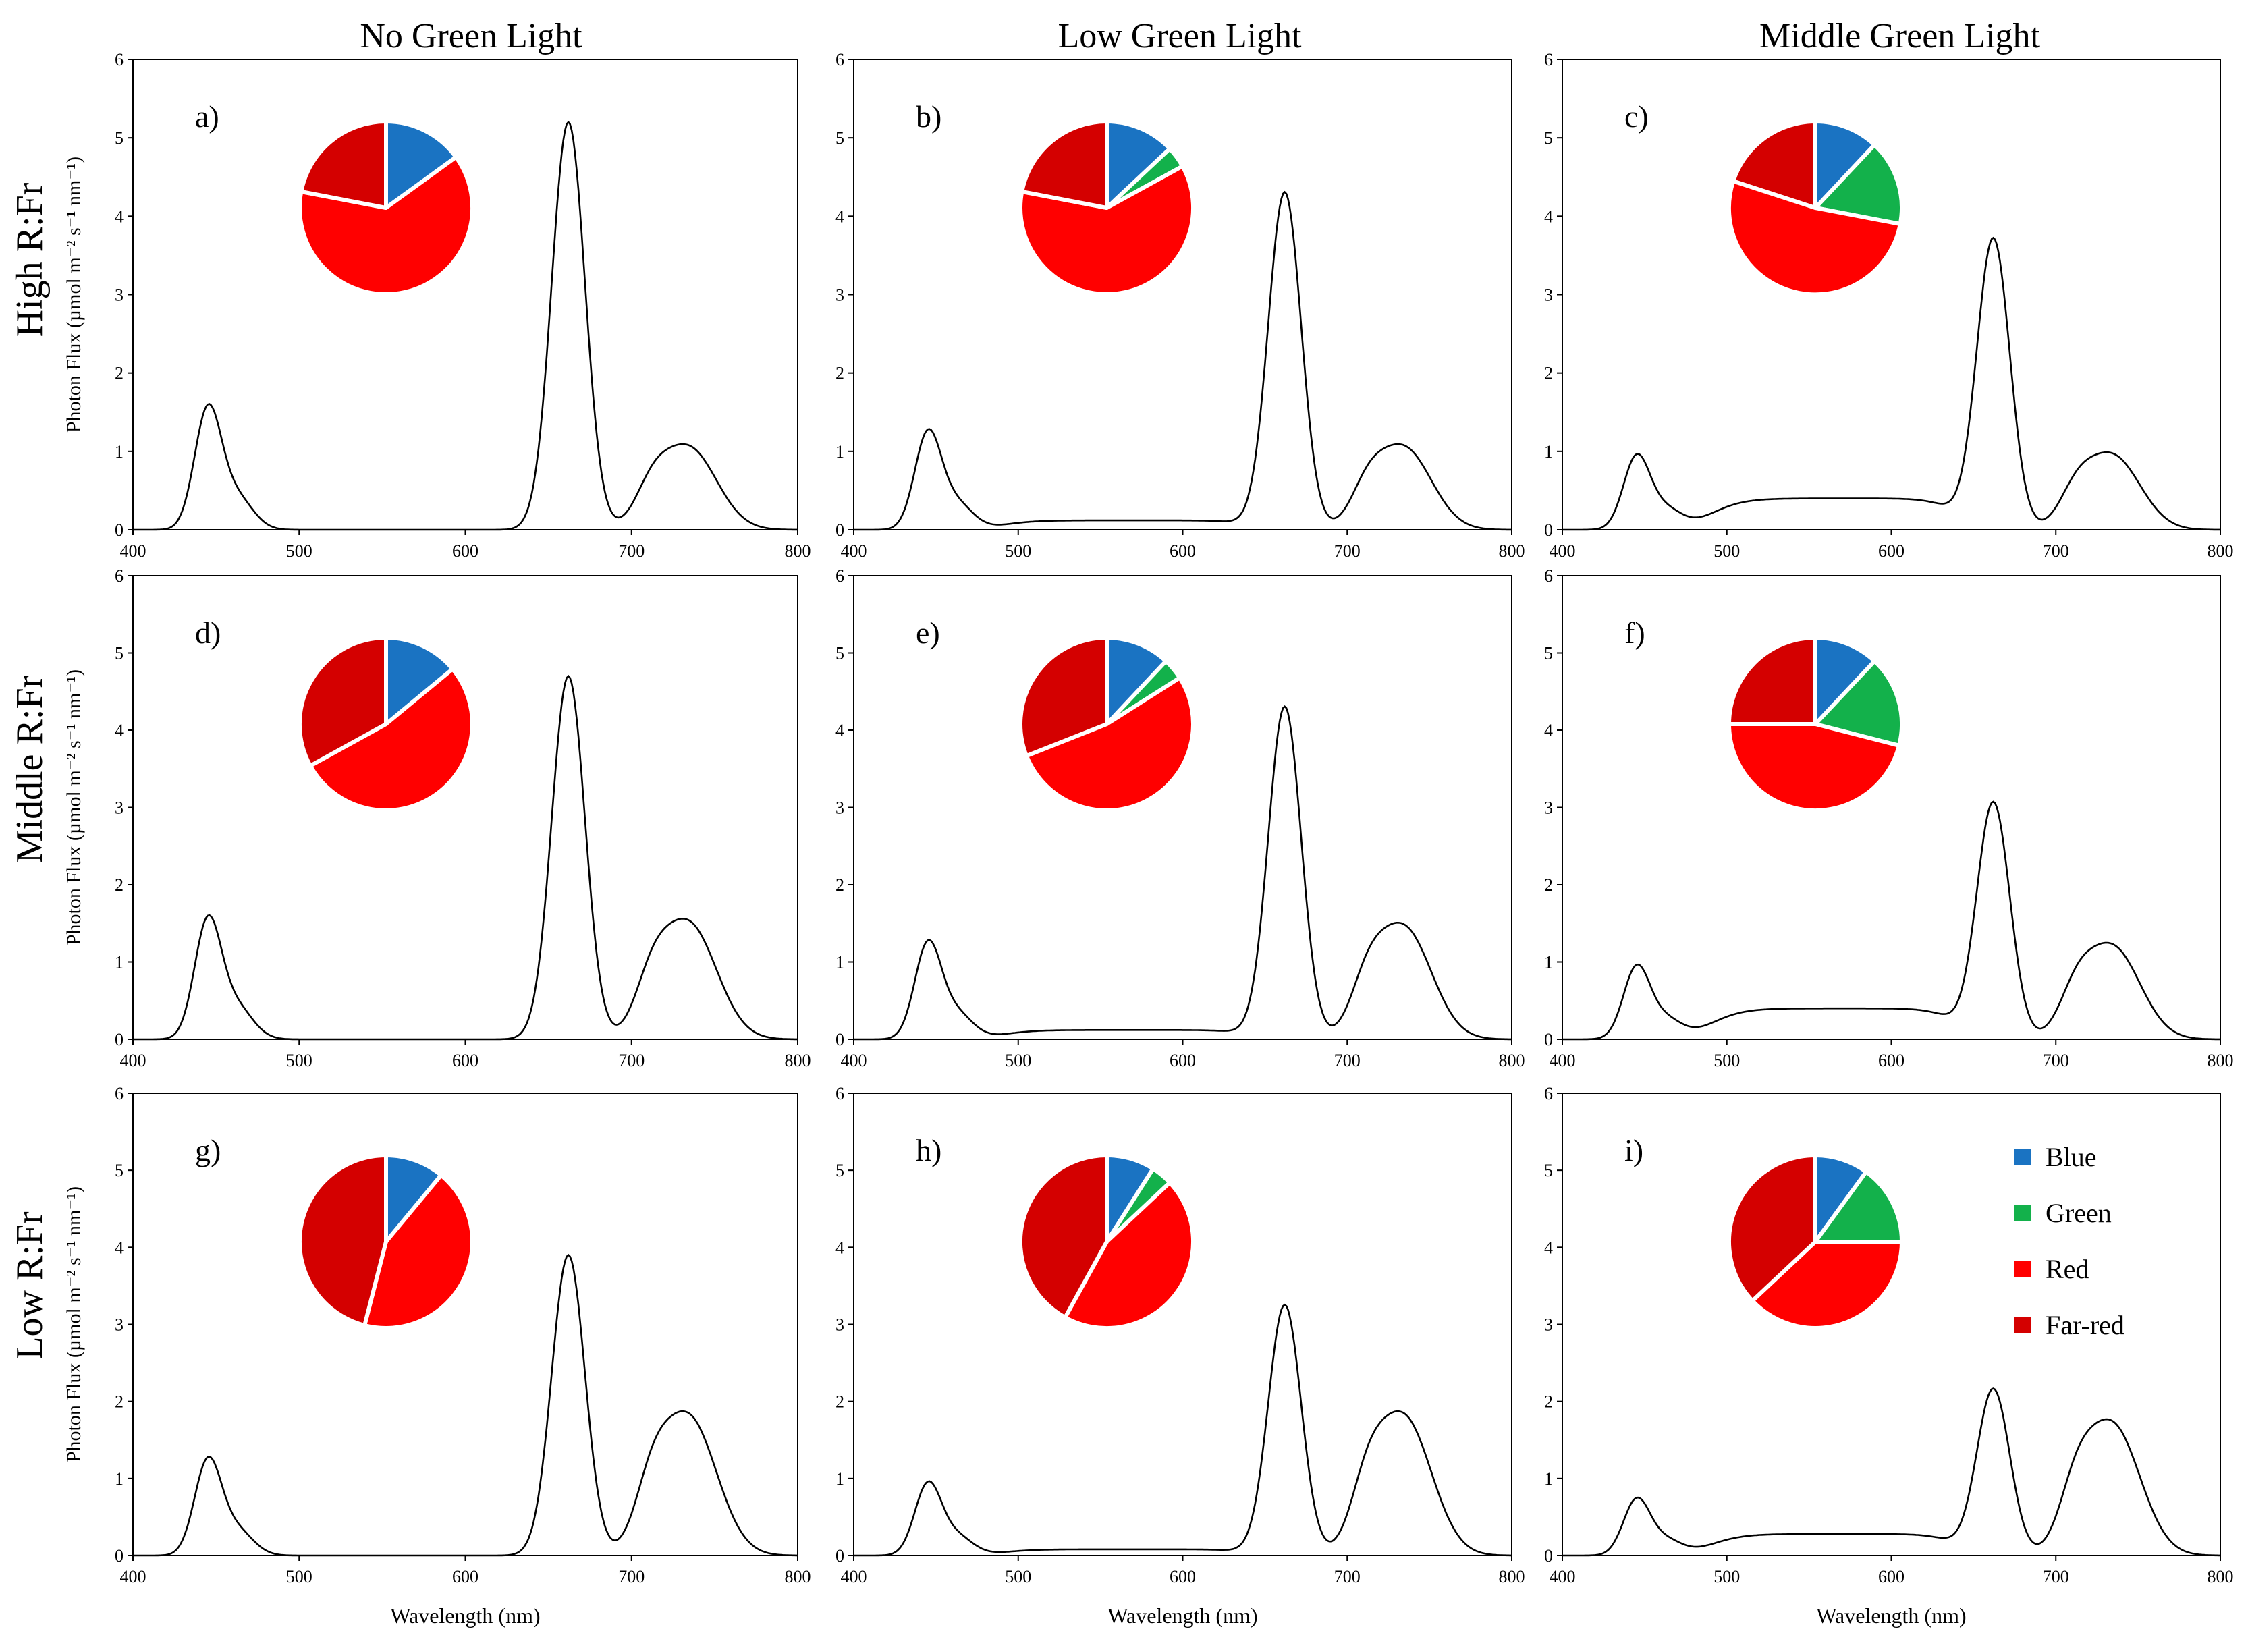 This screenshot has width=2248, height=1652. I want to click on panel-e: 0 1 2 3 4 5 6 400 500 600 700 800 e), so click(1180, 818).